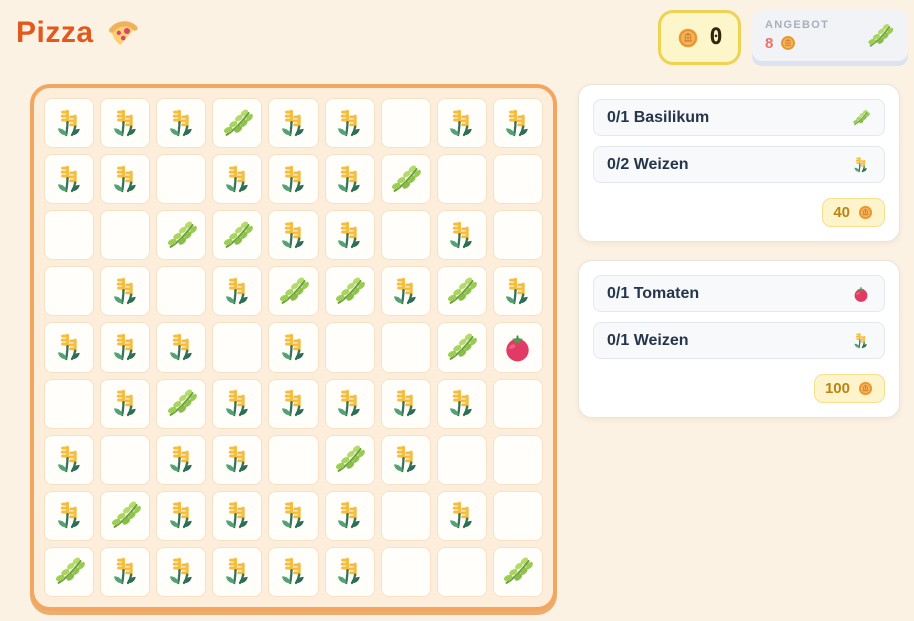 Image resolution: width=914 pixels, height=621 pixels. Describe the element at coordinates (739, 117) in the screenshot. I see `order-item: 0/1 Basilikum` at that location.